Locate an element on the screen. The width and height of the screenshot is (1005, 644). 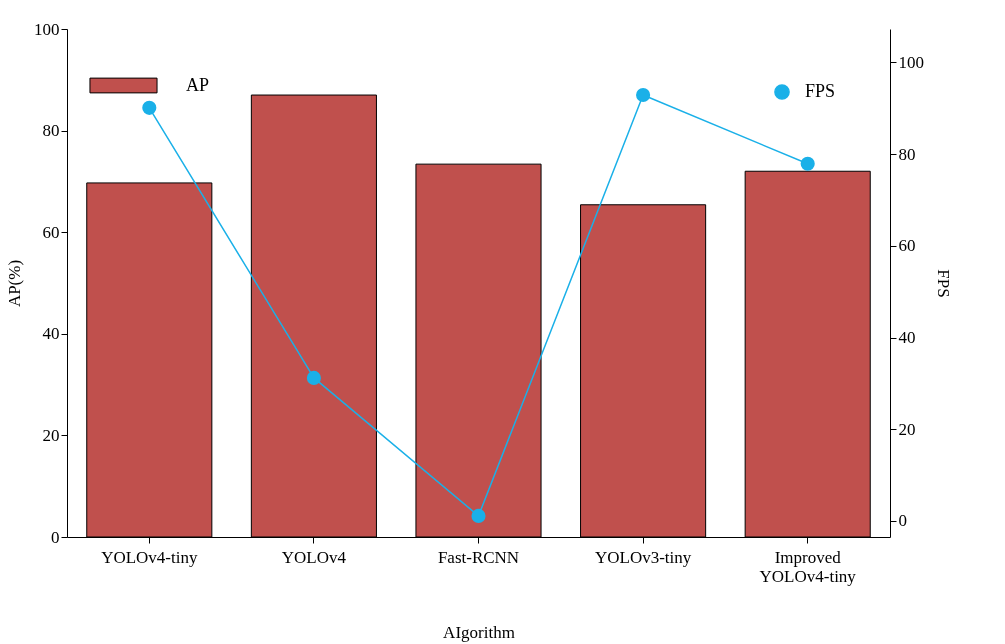
y-tick-label: 100 is located at coordinates (47, 29).